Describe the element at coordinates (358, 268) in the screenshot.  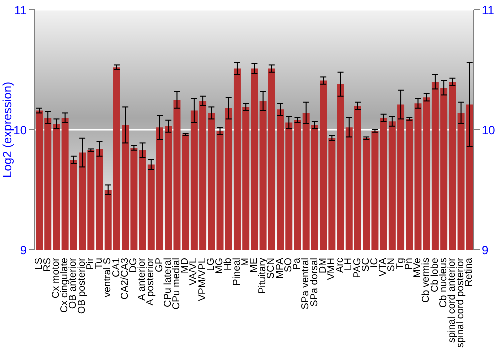
I see `x-tick-label: PAG` at that location.